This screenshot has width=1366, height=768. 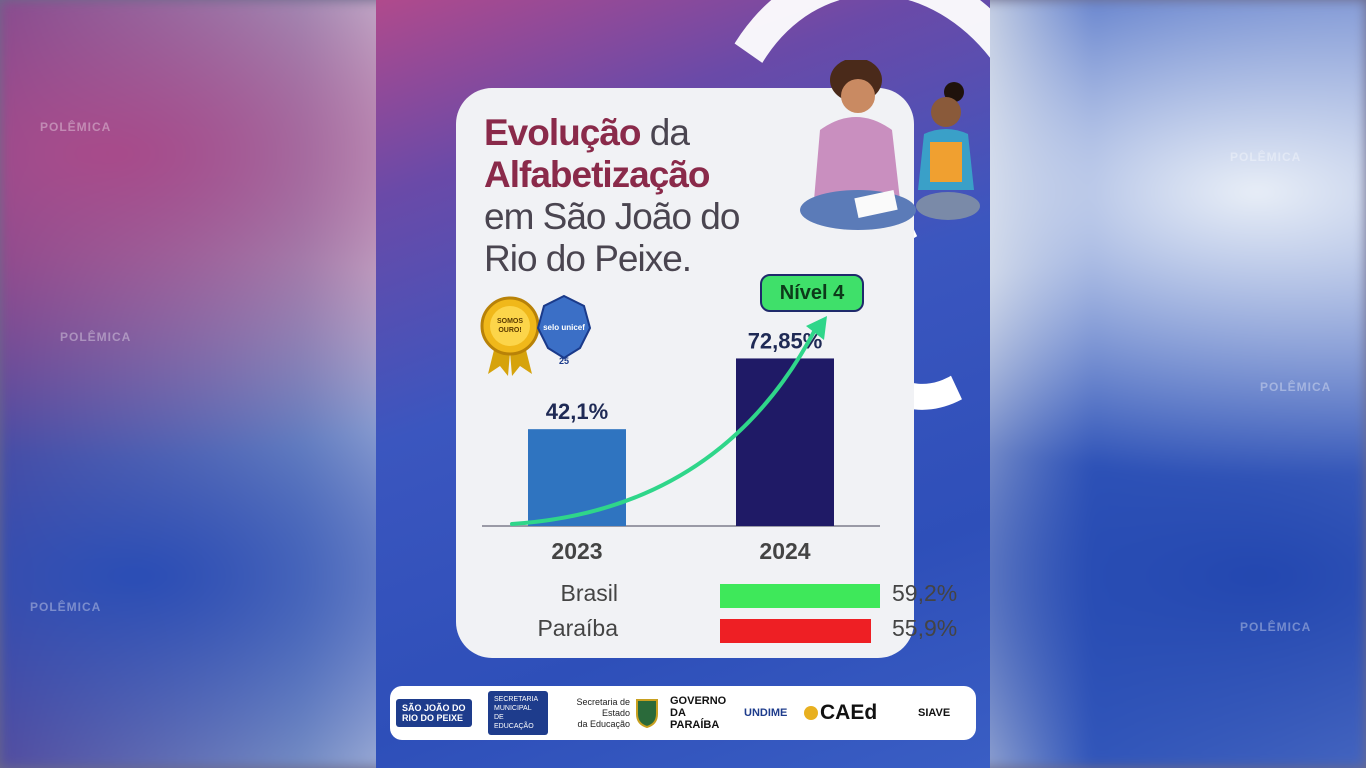 What do you see at coordinates (597, 174) in the screenshot?
I see `title-text: Alfabetização` at bounding box center [597, 174].